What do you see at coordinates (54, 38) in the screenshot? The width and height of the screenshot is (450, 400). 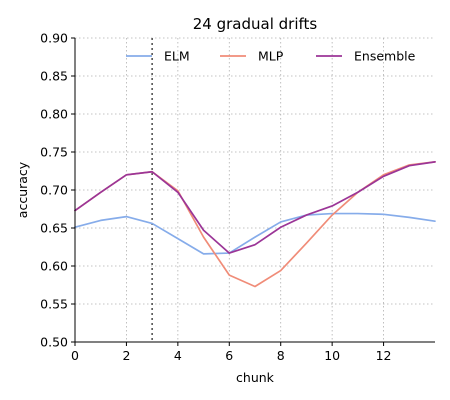 I see `y-tick-label: 0.90` at bounding box center [54, 38].